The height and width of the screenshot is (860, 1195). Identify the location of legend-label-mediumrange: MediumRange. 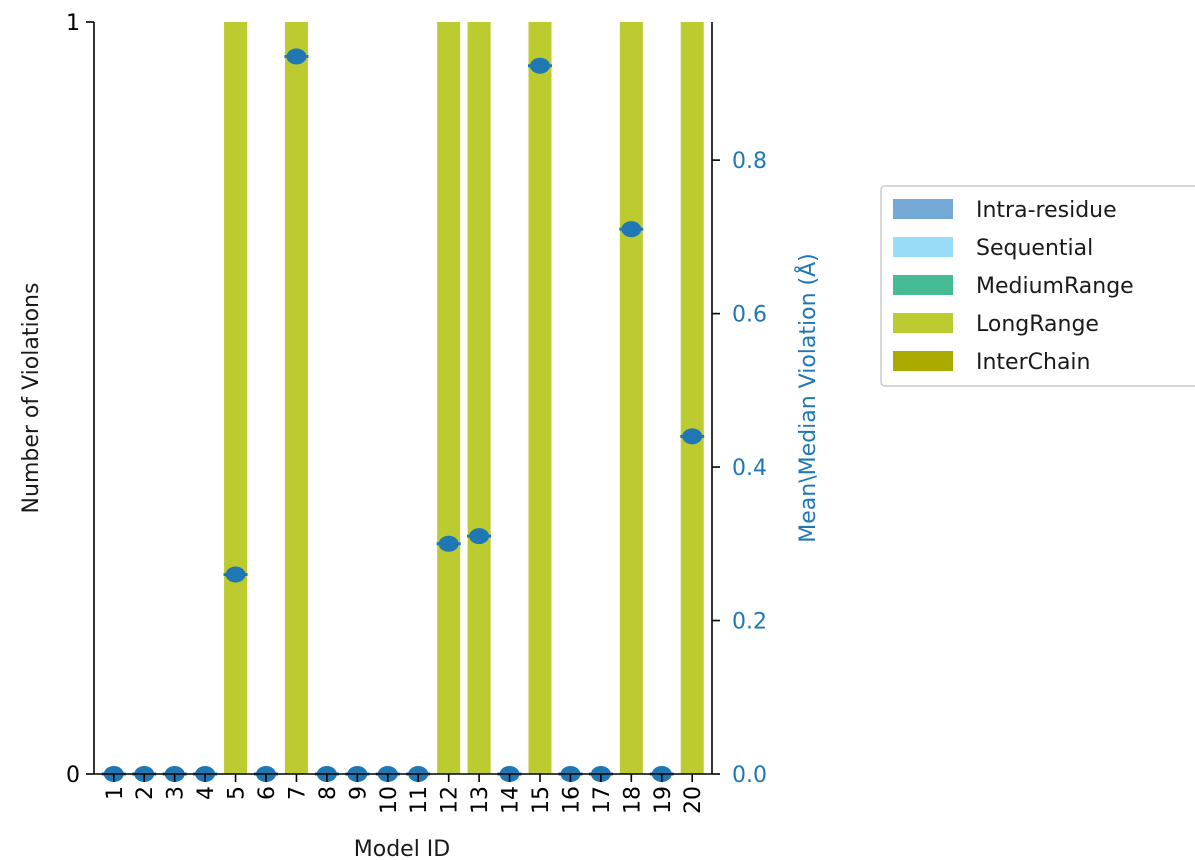
(1055, 286).